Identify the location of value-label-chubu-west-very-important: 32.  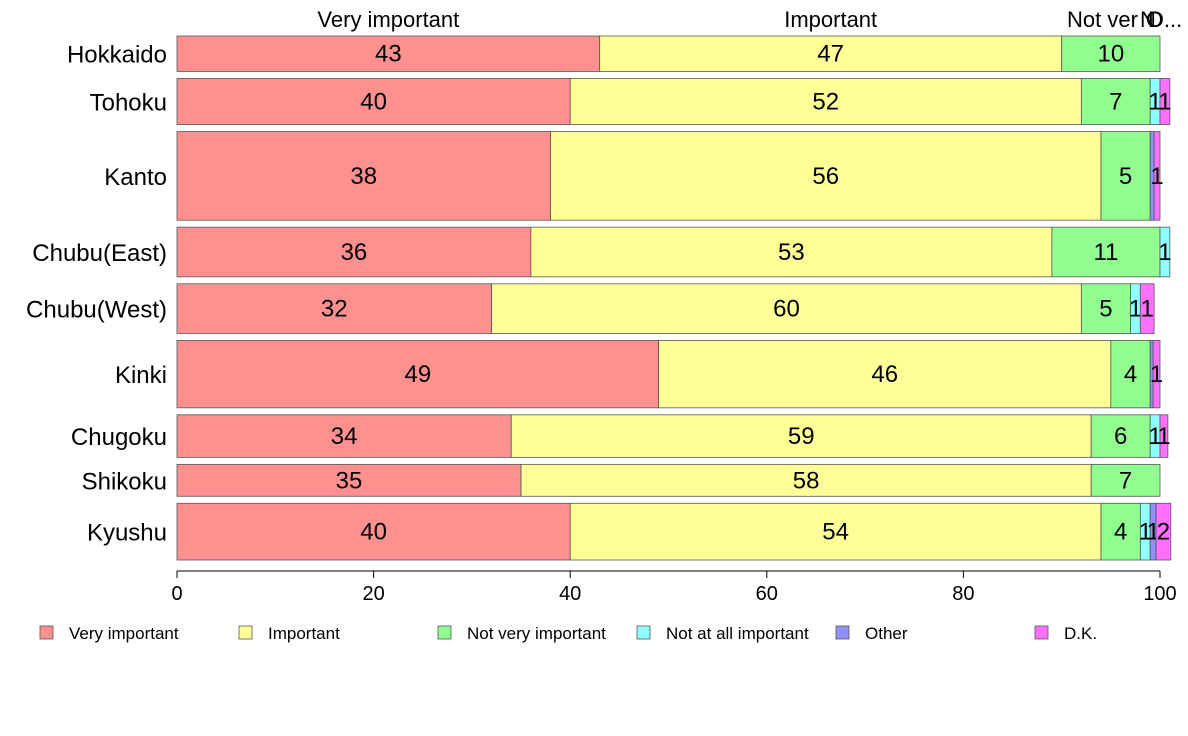
(334, 309).